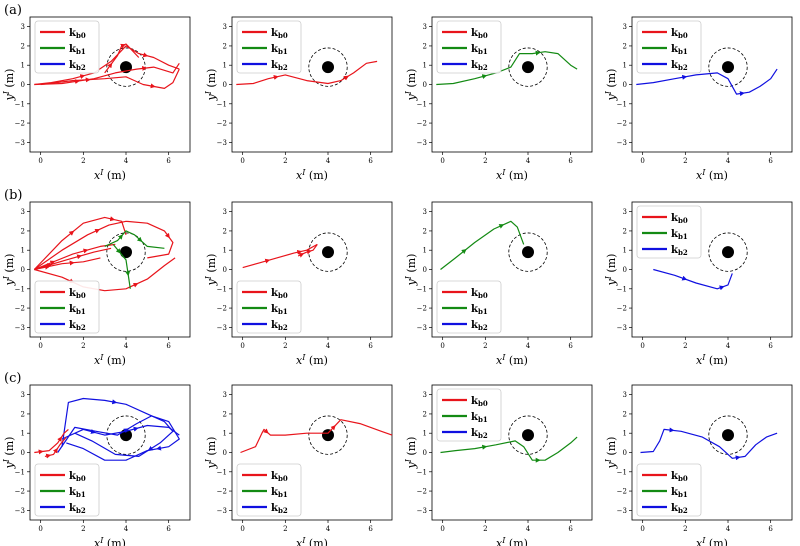  Describe the element at coordinates (698, 284) in the screenshot. I see `subplot-b4: 0 2 4 6 −3 −2 −1 0 1 2 3 xI (m) yI (m) kb0 kb1 kb2` at that location.